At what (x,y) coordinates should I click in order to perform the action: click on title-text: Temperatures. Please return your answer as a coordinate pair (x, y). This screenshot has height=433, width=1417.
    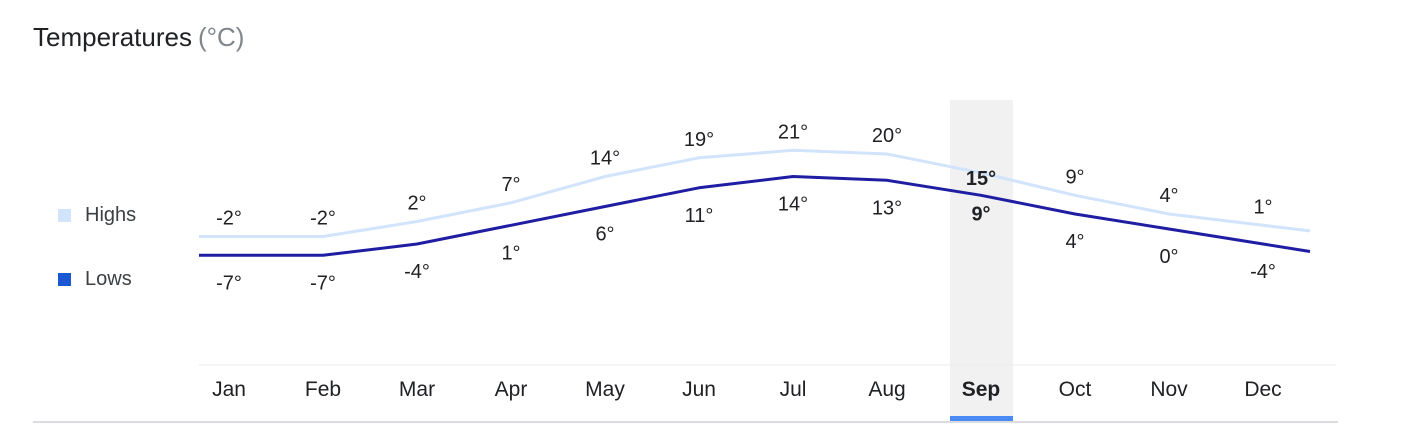
    Looking at the image, I should click on (112, 37).